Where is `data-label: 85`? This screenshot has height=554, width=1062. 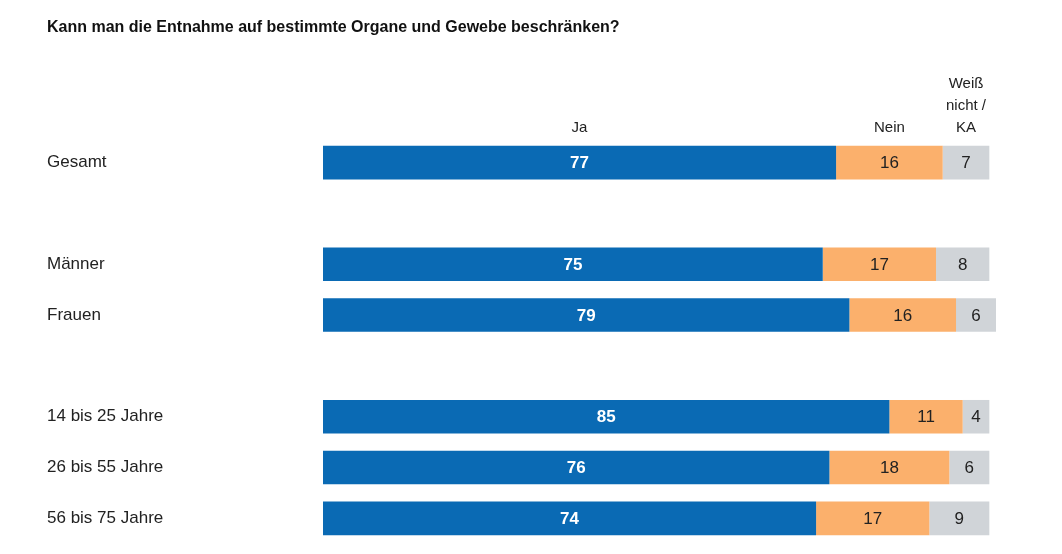 data-label: 85 is located at coordinates (606, 417).